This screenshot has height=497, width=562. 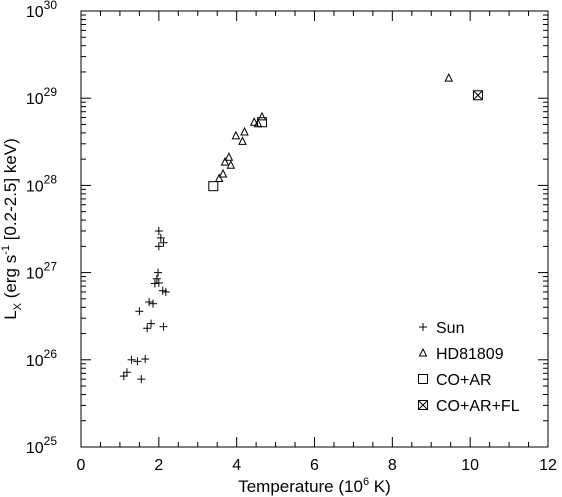 What do you see at coordinates (470, 465) in the screenshot?
I see `x-tick-label: 10` at bounding box center [470, 465].